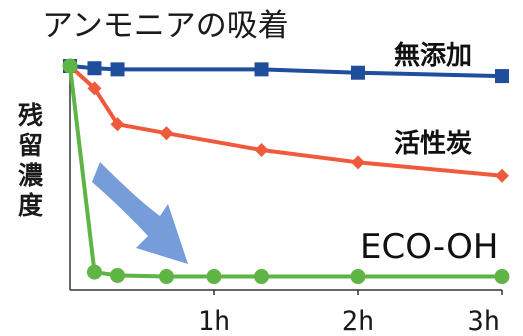  I want to click on x-tick-label: 1h, so click(214, 321).